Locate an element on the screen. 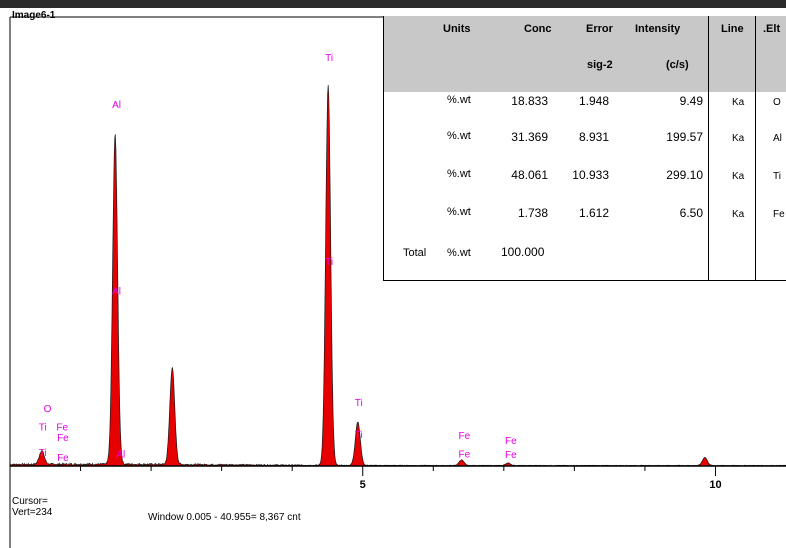  header-line: Line is located at coordinates (732, 29).